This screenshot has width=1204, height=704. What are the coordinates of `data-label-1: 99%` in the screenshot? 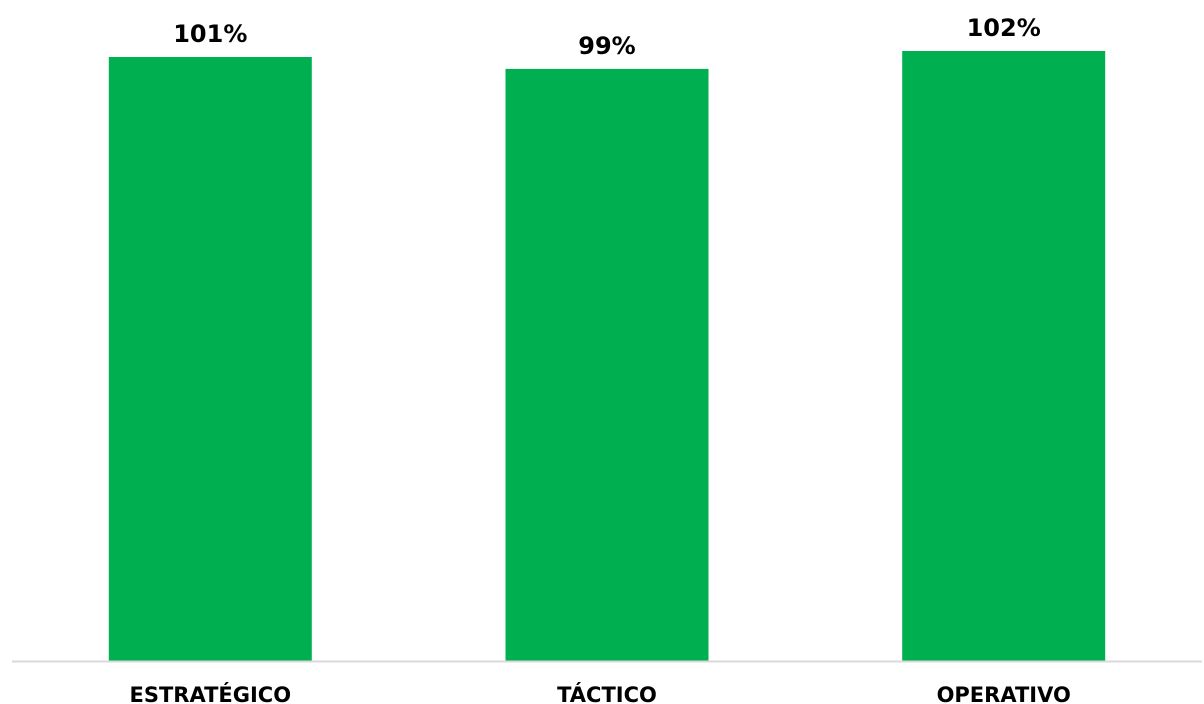 It's located at (606, 46).